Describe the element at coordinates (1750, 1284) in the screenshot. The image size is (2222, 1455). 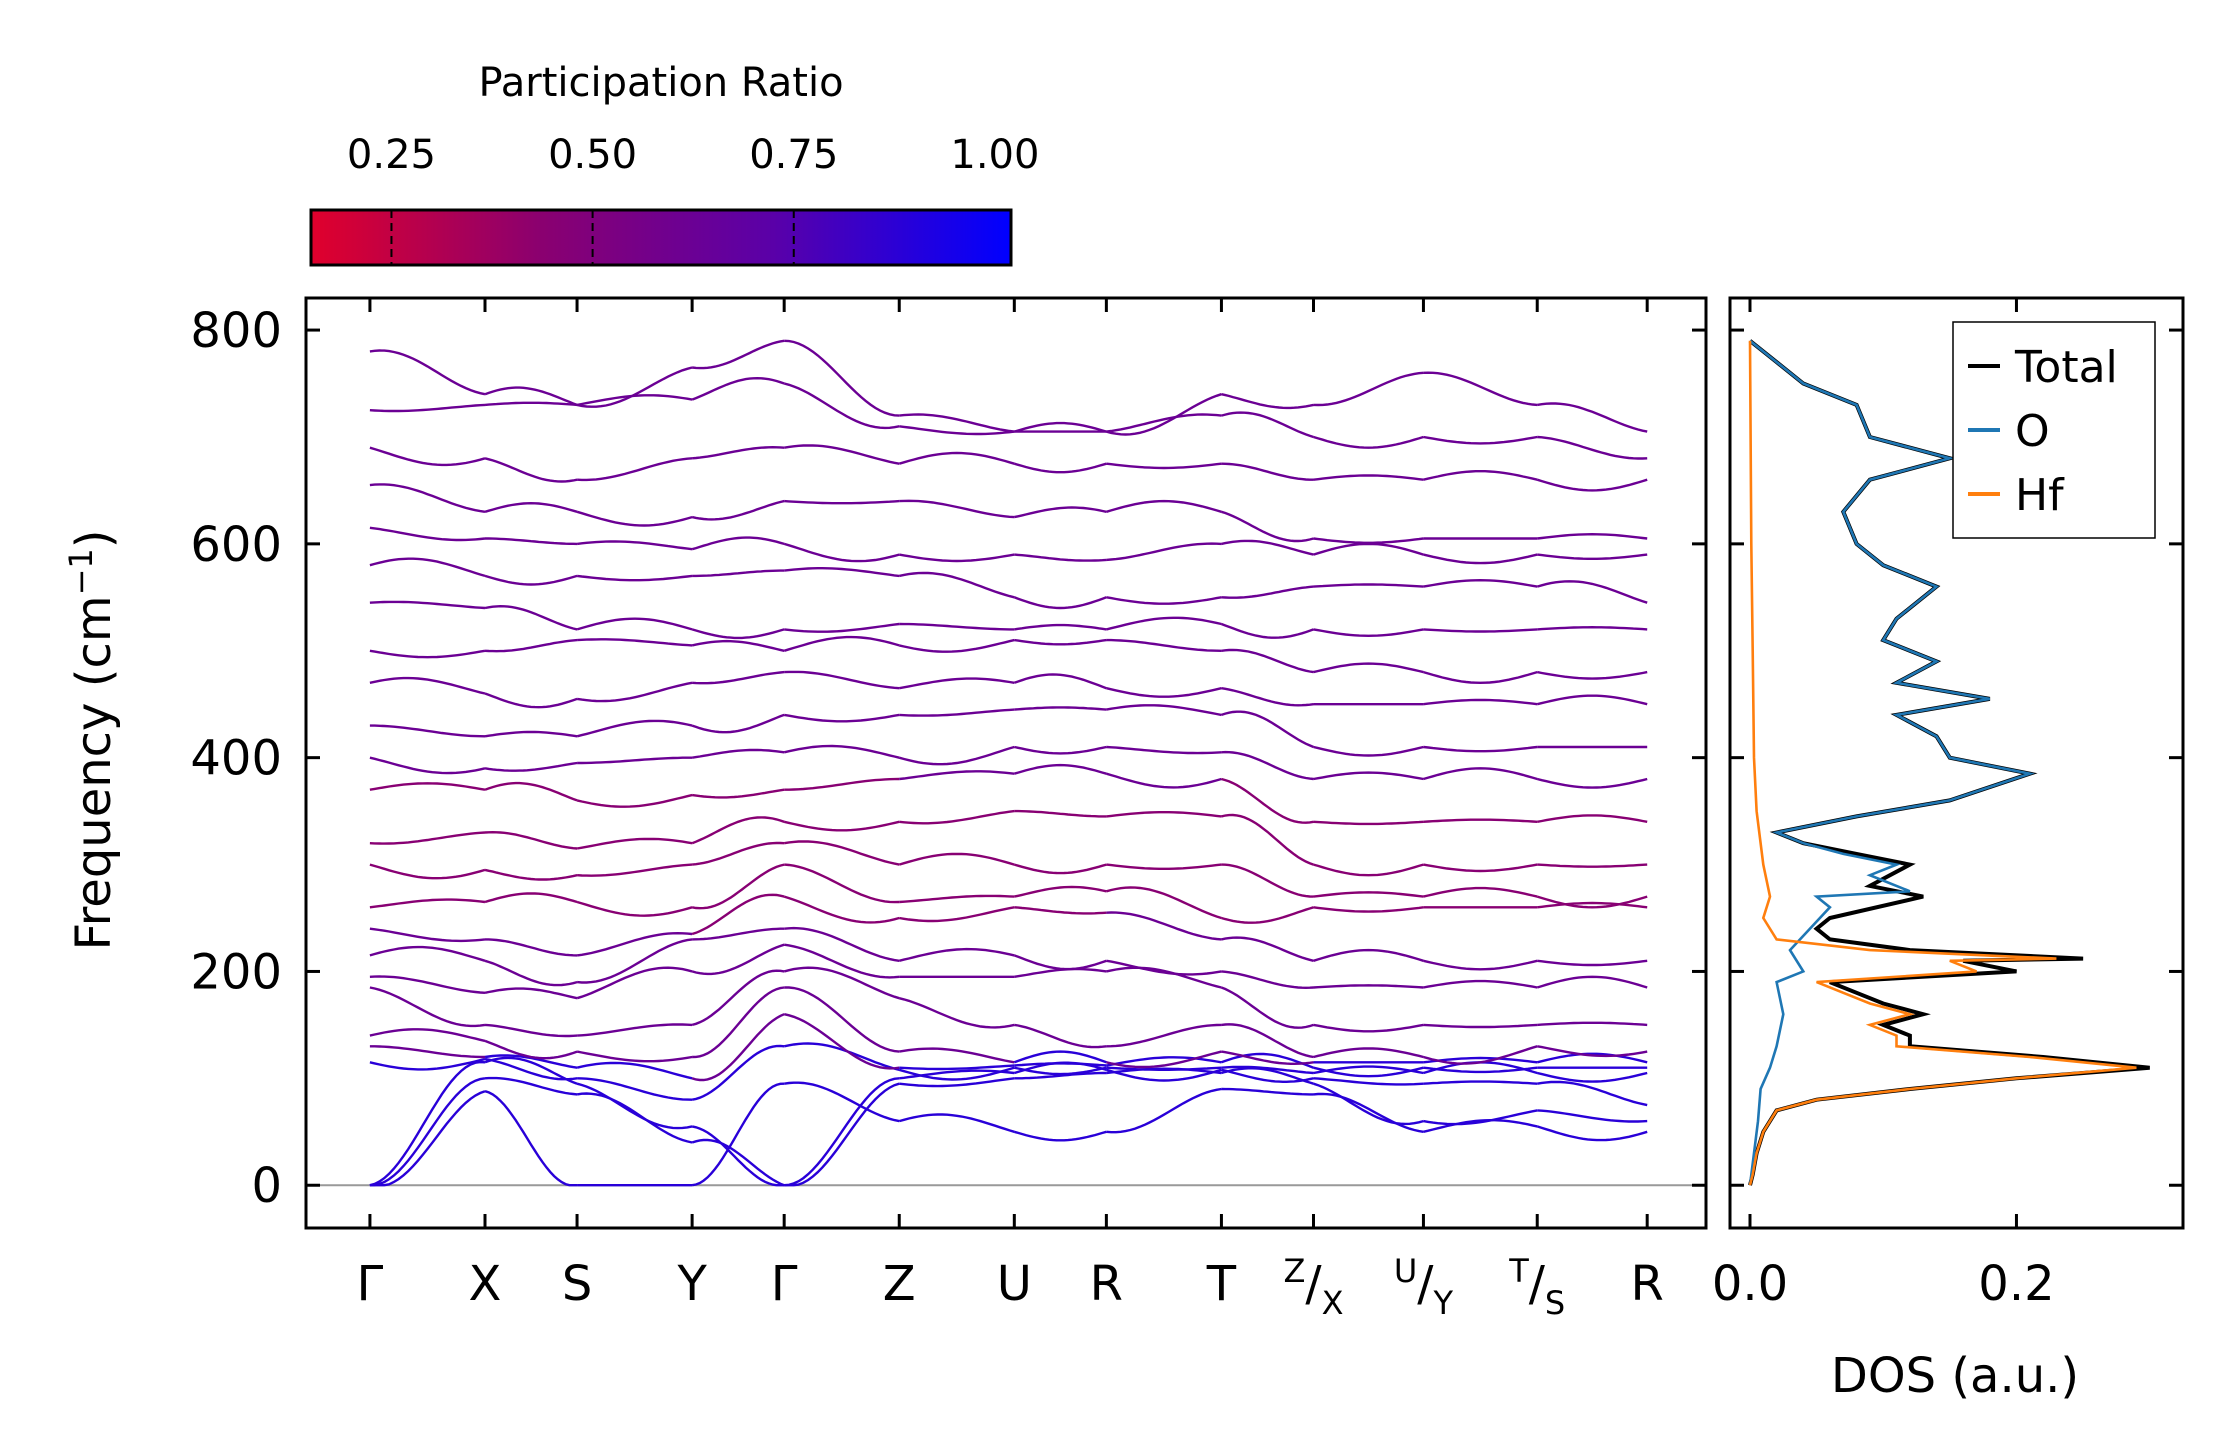
I see `dos-x-tick-label: 0.0` at that location.